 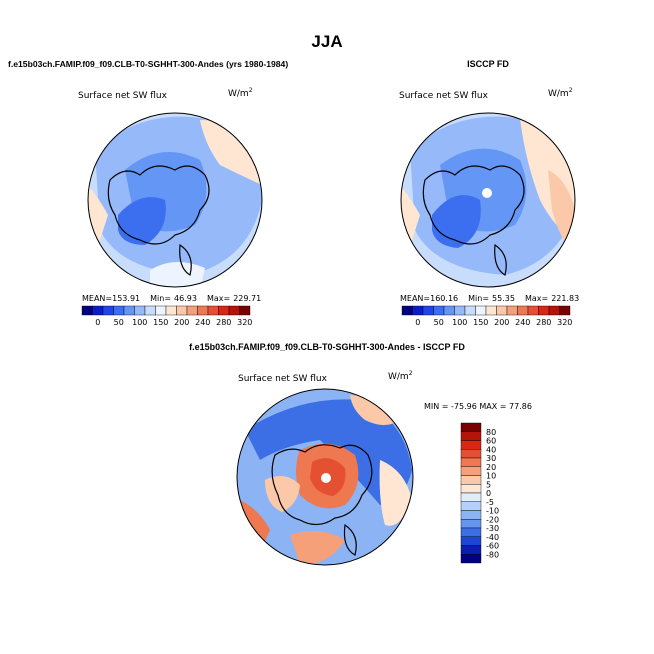 What do you see at coordinates (480, 322) in the screenshot?
I see `cb-b-tick-label-3: 150` at bounding box center [480, 322].